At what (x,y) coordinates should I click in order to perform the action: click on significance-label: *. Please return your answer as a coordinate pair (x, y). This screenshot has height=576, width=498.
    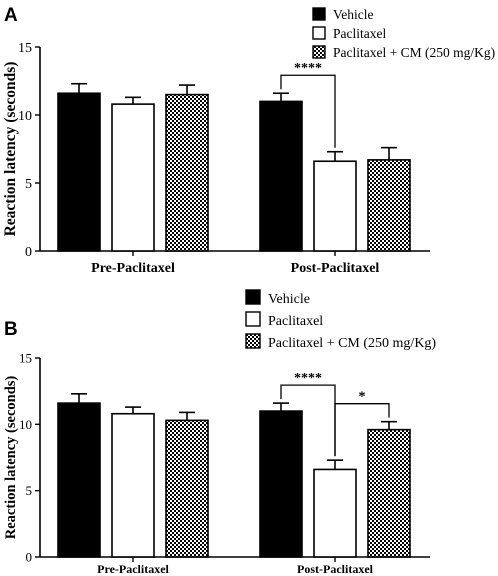
    Looking at the image, I should click on (362, 397).